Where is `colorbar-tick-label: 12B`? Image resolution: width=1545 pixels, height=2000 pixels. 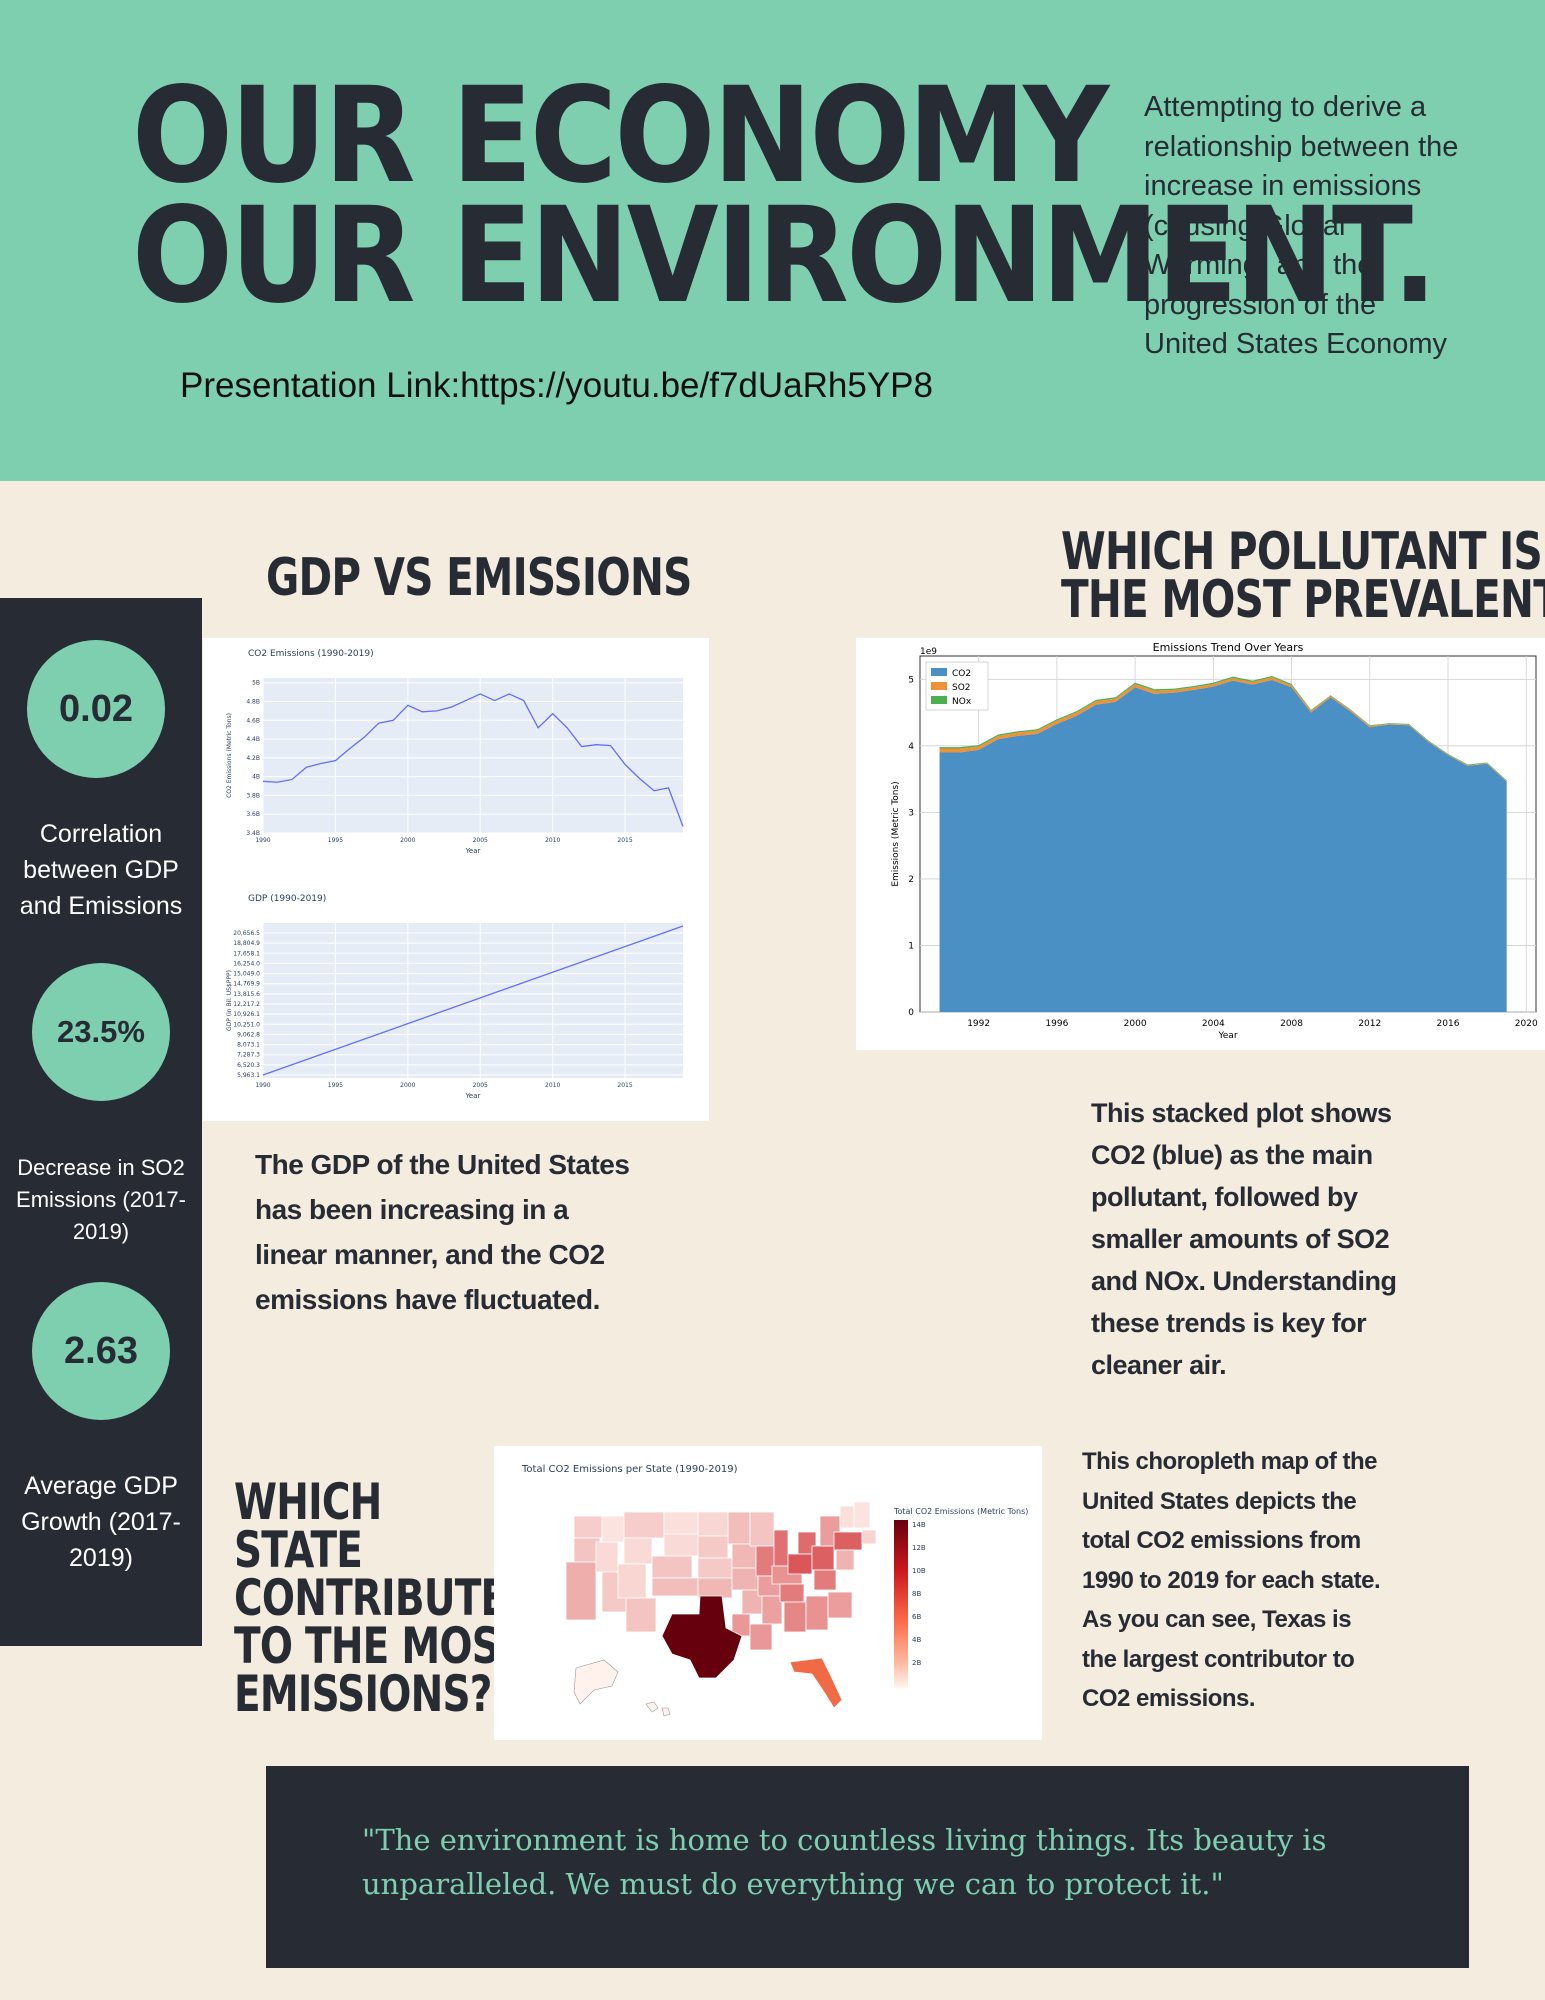 colorbar-tick-label: 12B is located at coordinates (919, 1548).